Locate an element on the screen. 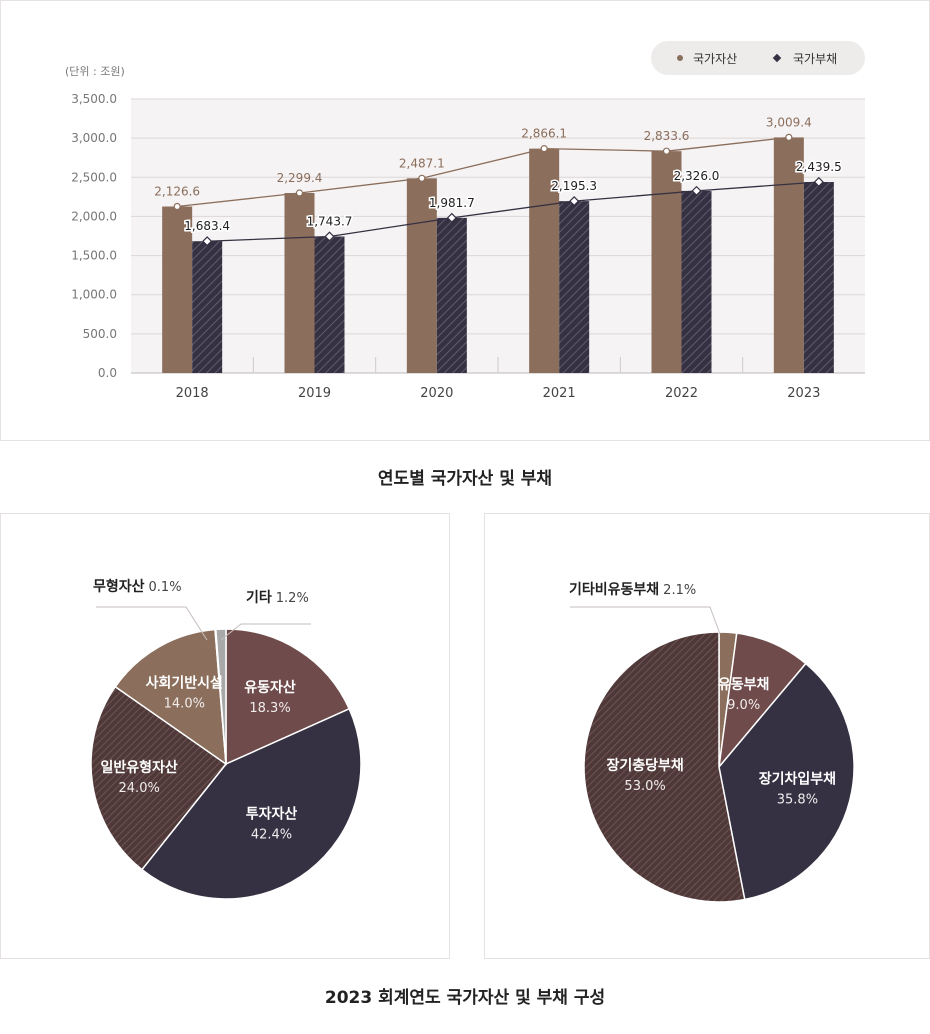  legend-label-assets: 국가자산 is located at coordinates (715, 59).